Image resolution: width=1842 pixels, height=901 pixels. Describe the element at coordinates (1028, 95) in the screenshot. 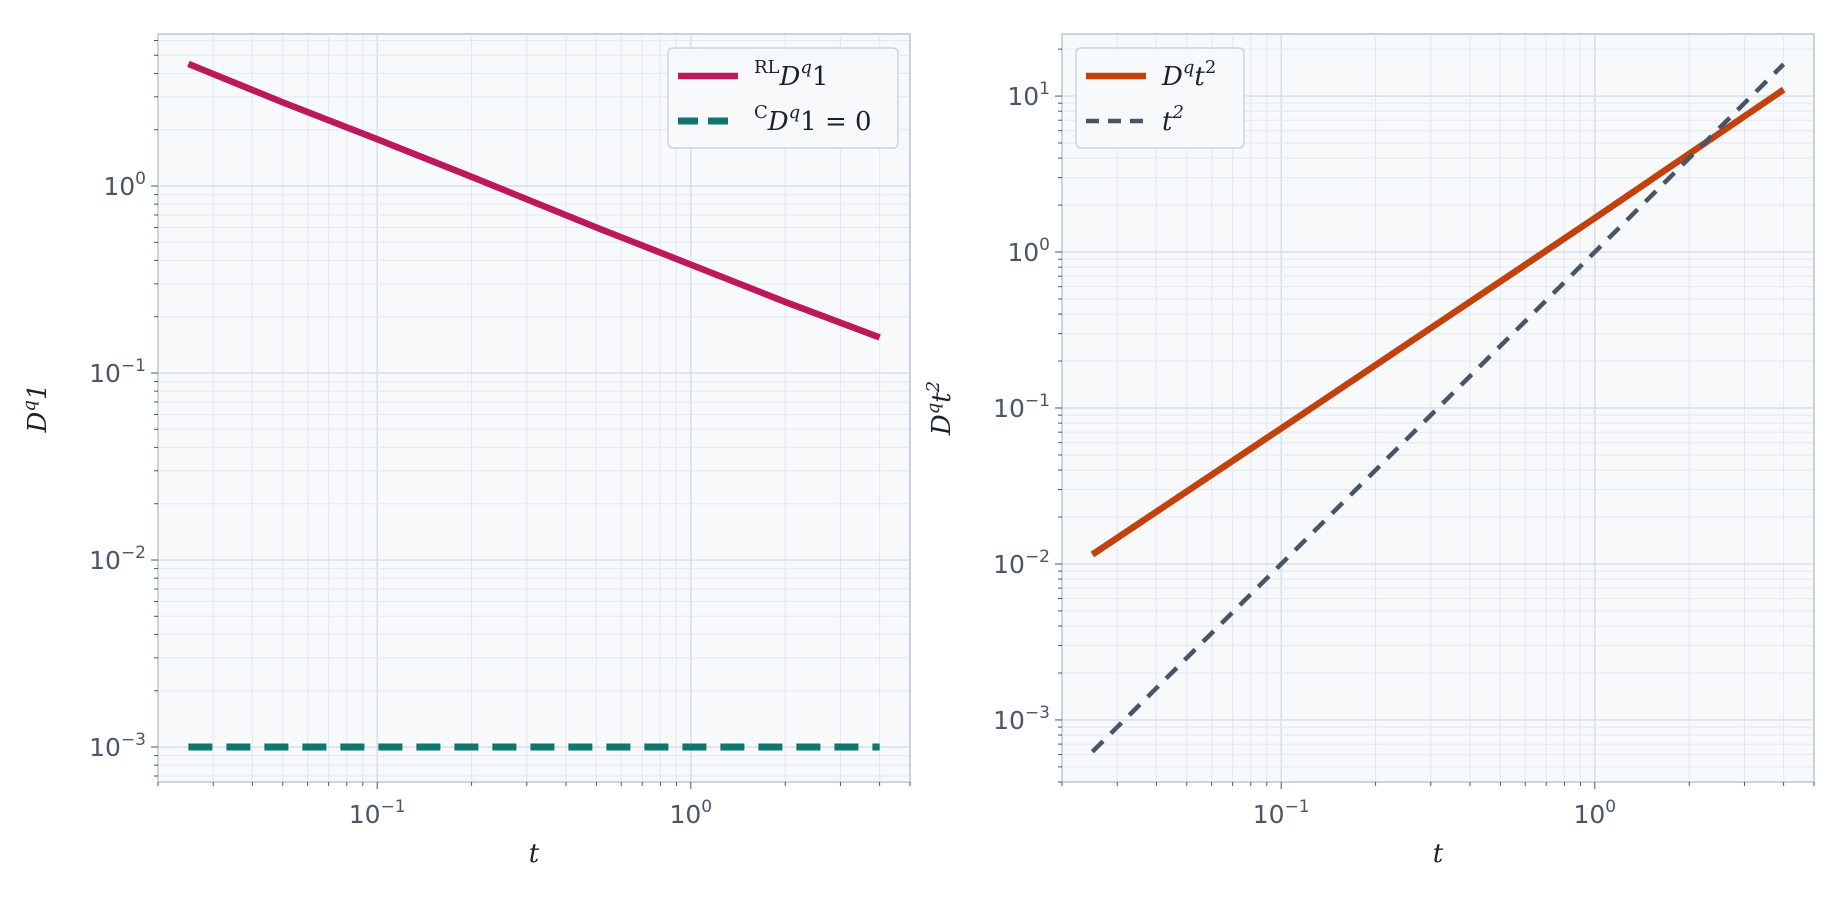

I see `y-tick-label: 10¹` at that location.